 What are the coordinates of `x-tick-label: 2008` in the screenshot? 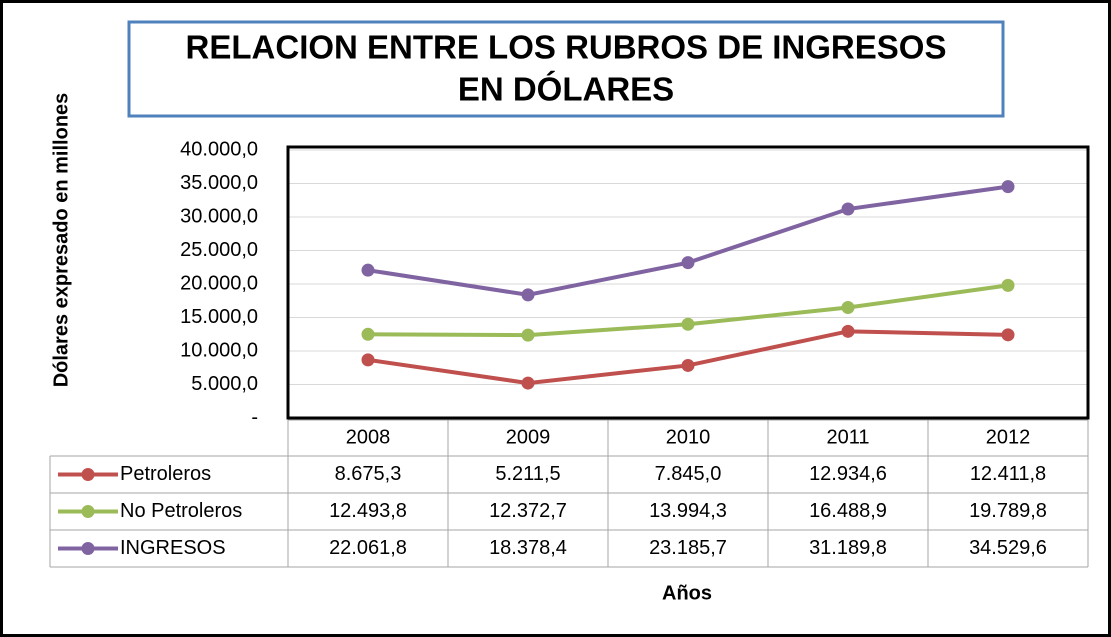 It's located at (368, 437).